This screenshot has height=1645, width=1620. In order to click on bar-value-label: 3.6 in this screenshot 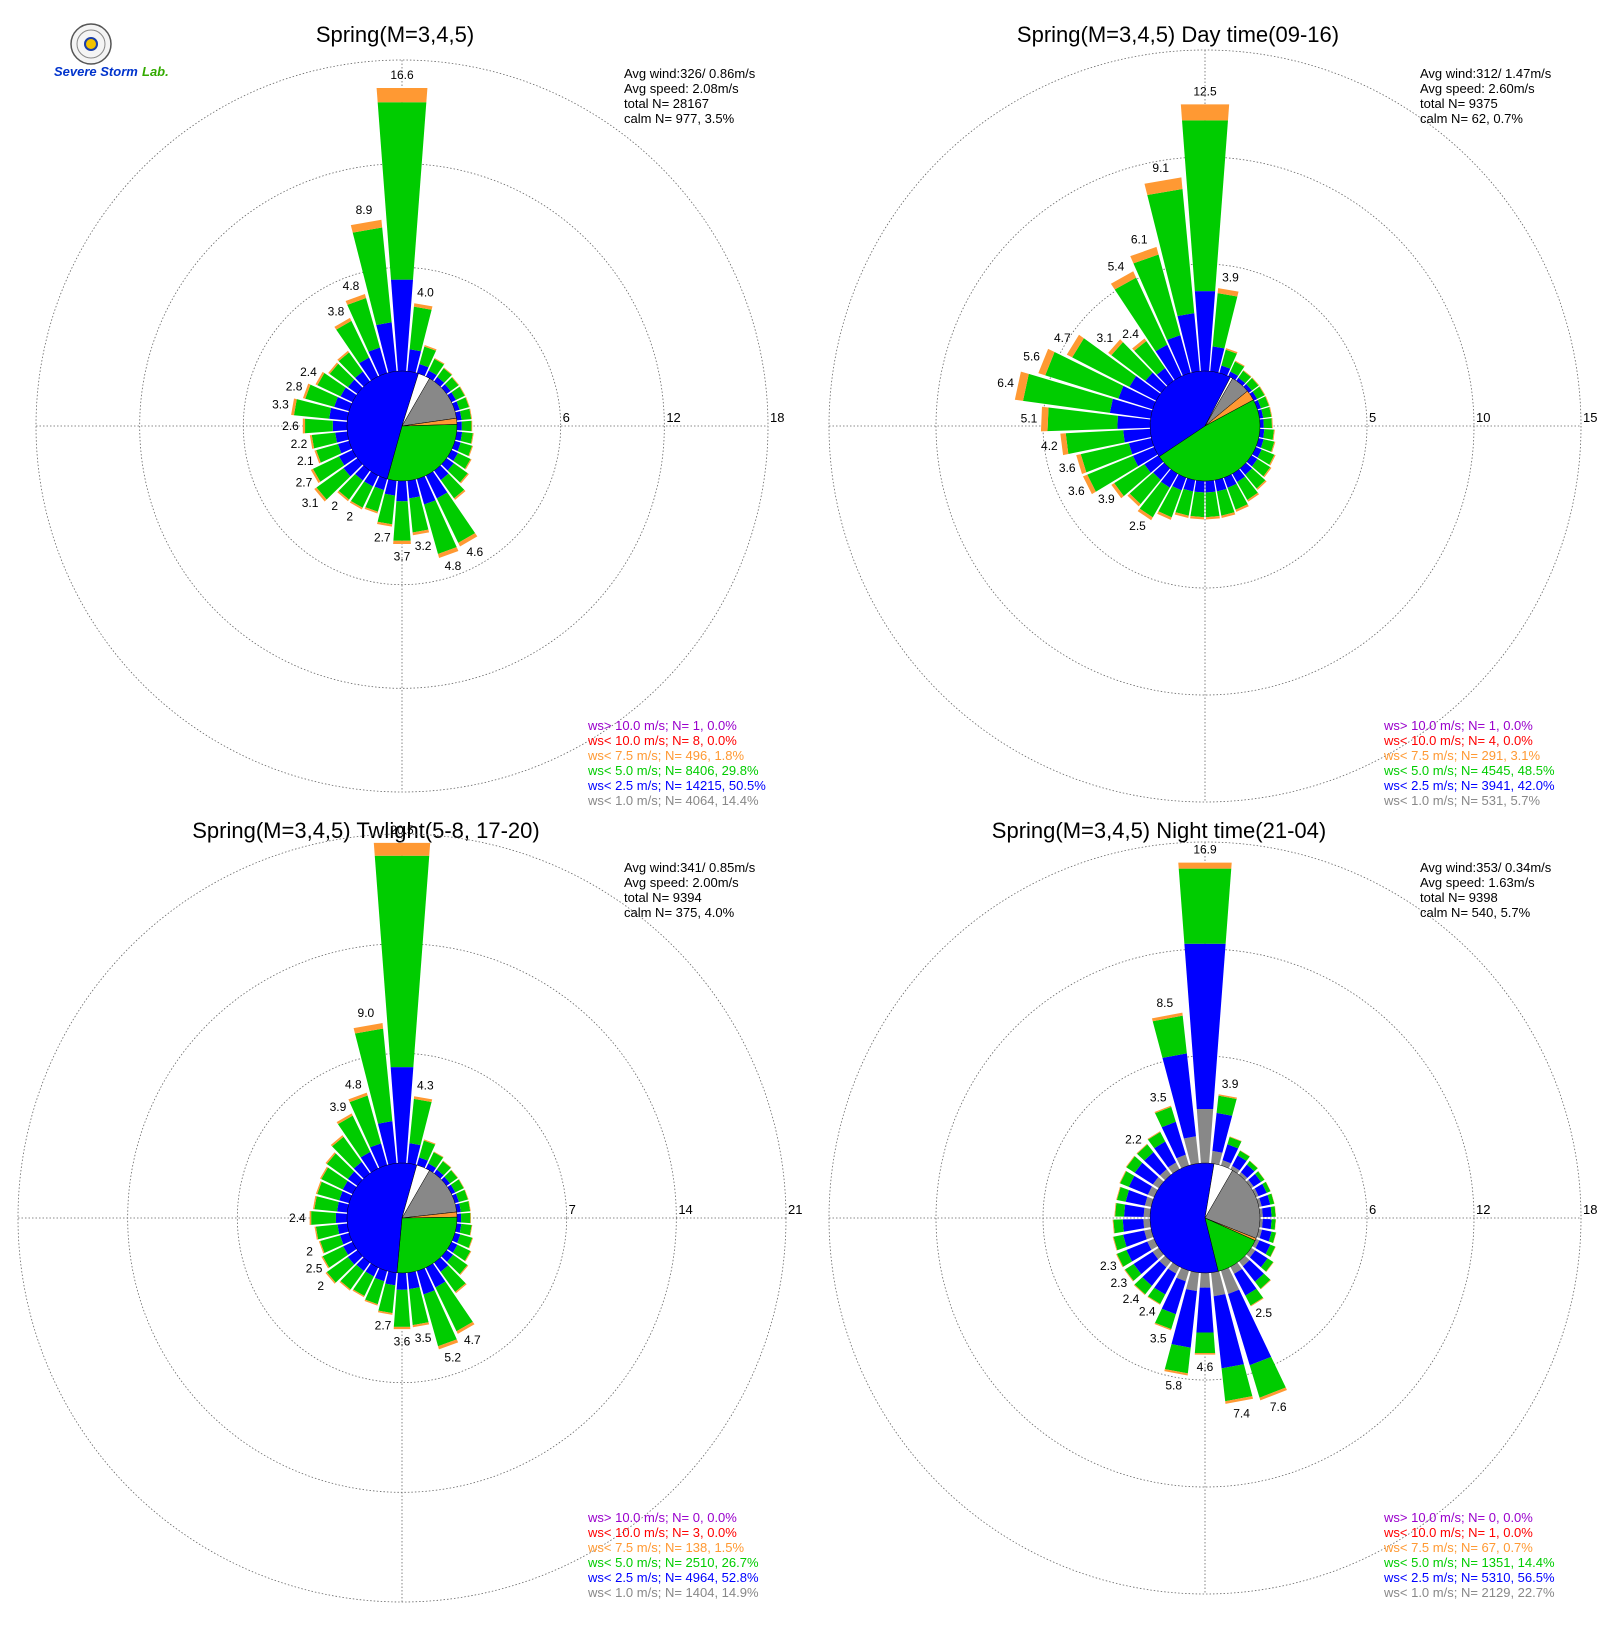, I will do `click(402, 1341)`.